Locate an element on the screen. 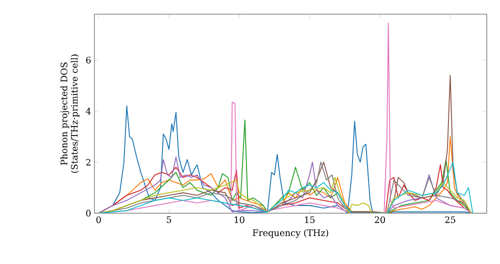 The height and width of the screenshot is (264, 500). x-tick-label: 20 is located at coordinates (379, 220).